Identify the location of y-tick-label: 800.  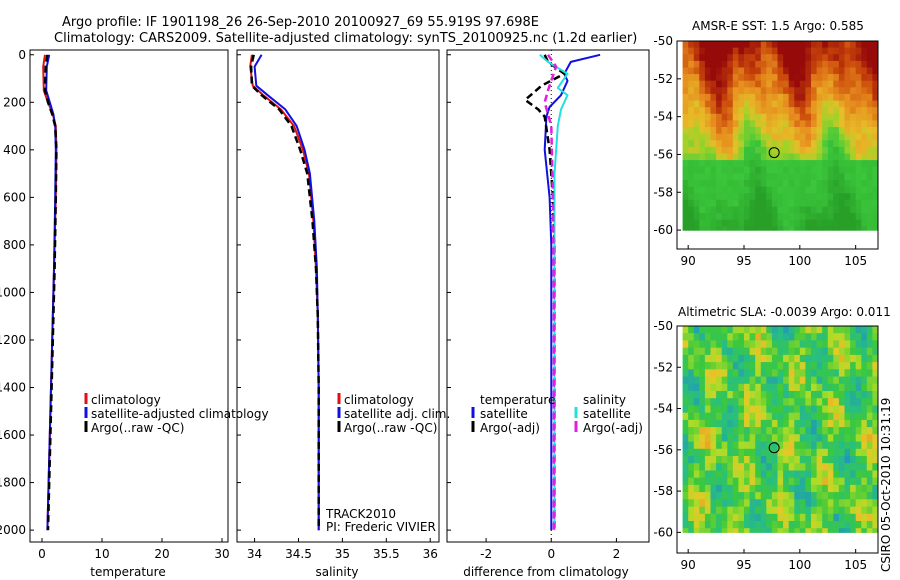
(14, 245).